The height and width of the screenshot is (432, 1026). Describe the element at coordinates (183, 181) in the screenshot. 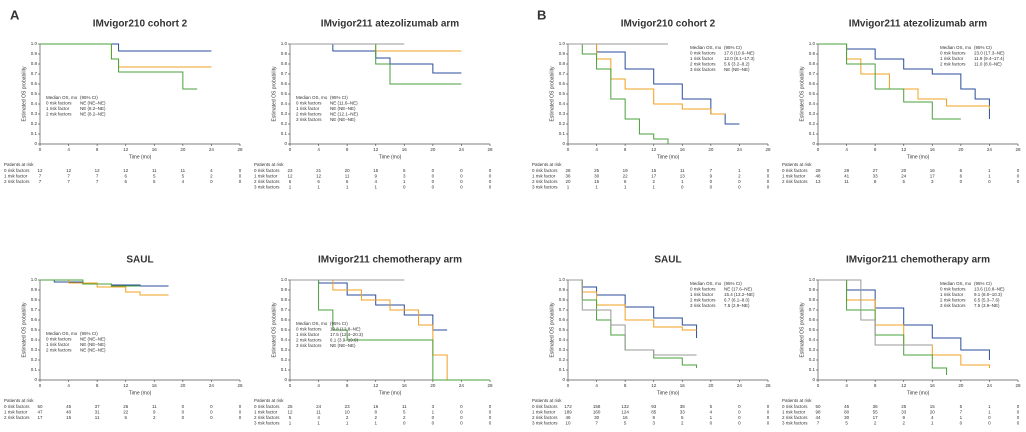

I see `risk-count: 4` at that location.